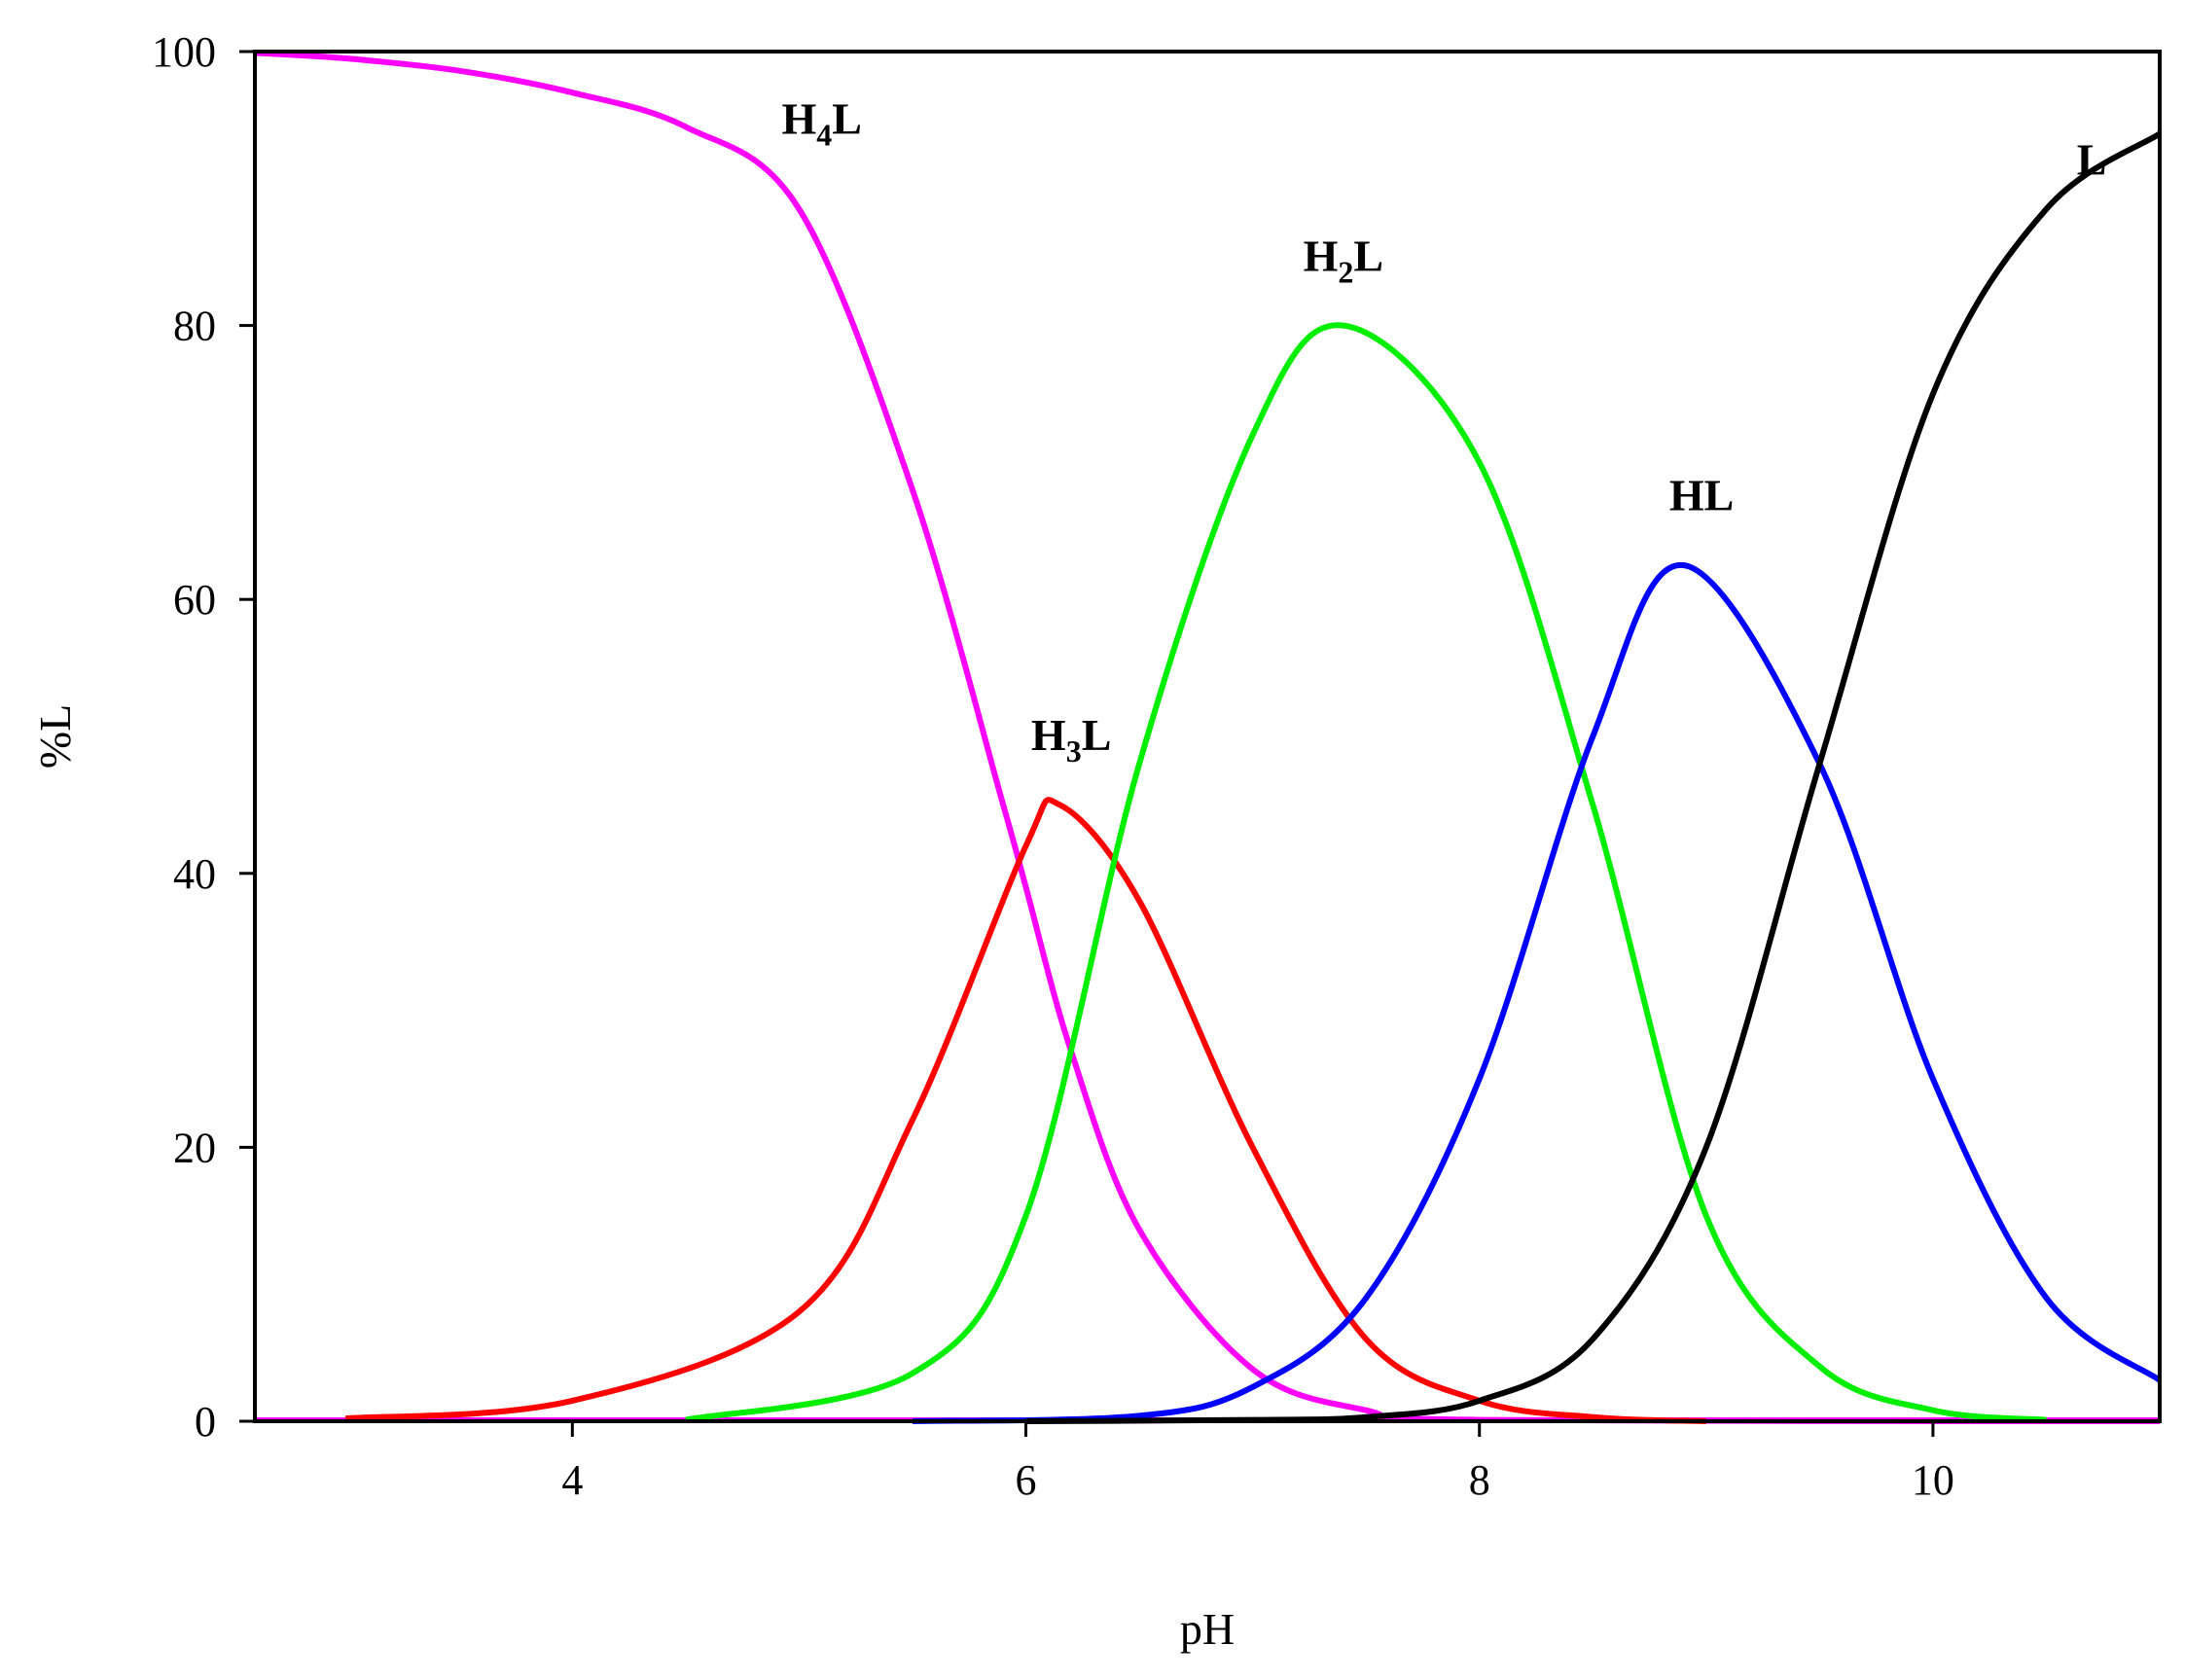 The image size is (2185, 1680). I want to click on series-label-h4l: H4L, so click(822, 122).